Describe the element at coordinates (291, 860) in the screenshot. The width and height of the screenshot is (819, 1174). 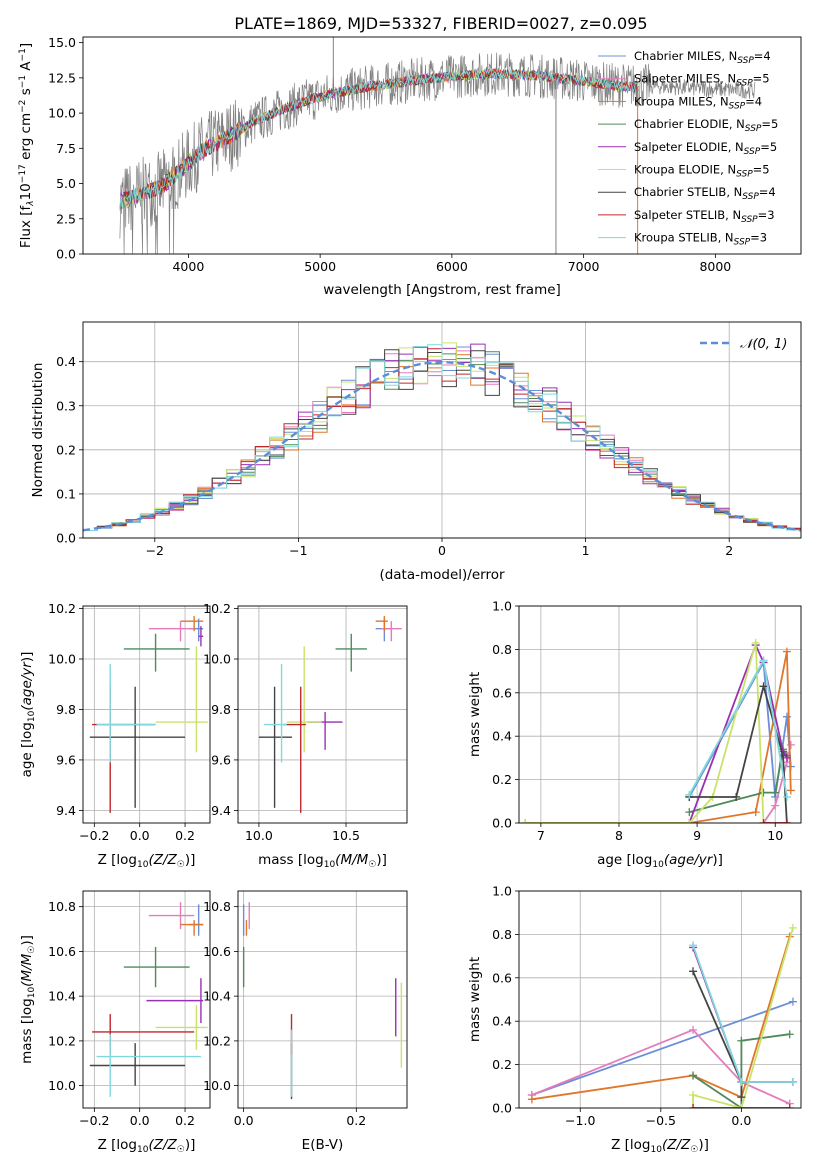
I see `age-vs-mass-xlabel-part: mass [log` at that location.